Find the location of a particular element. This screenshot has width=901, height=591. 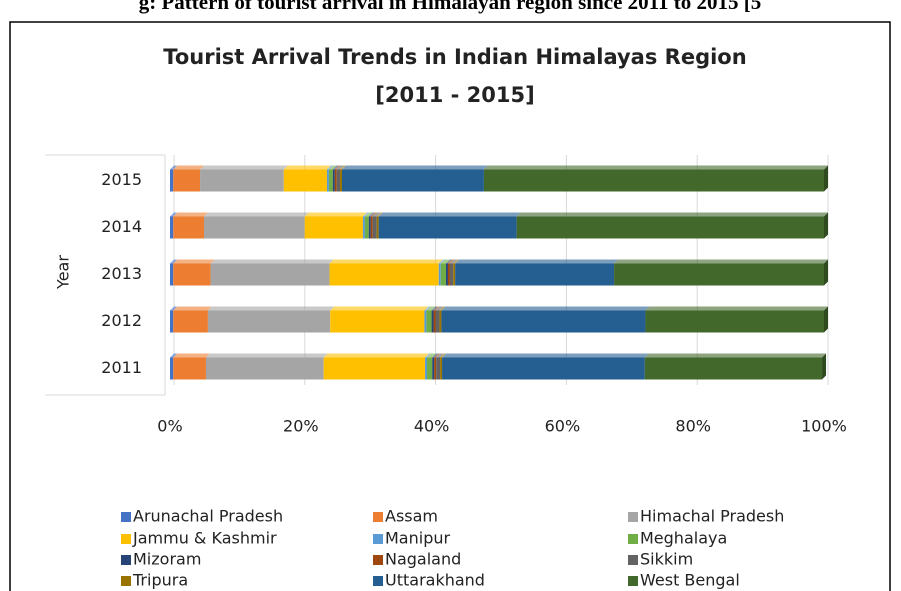

y-tick-label: 2013 is located at coordinates (121, 273).